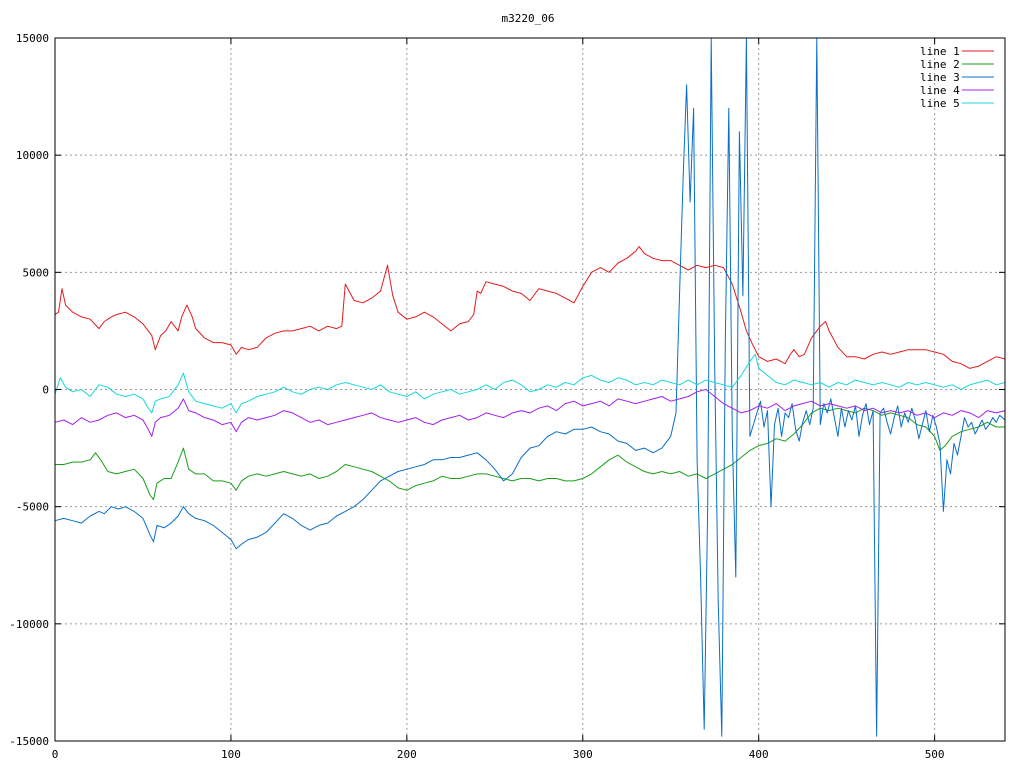 Image resolution: width=1024 pixels, height=768 pixels. Describe the element at coordinates (940, 51) in the screenshot. I see `legend-label-1: line 1` at that location.